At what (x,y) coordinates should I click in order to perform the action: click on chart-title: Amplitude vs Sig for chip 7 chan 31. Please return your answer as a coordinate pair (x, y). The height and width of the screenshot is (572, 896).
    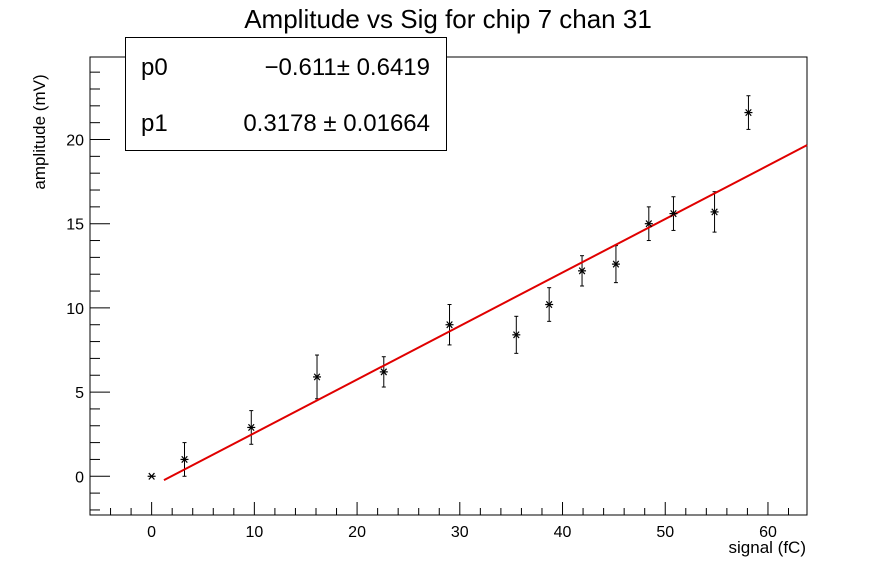
    Looking at the image, I should click on (448, 19).